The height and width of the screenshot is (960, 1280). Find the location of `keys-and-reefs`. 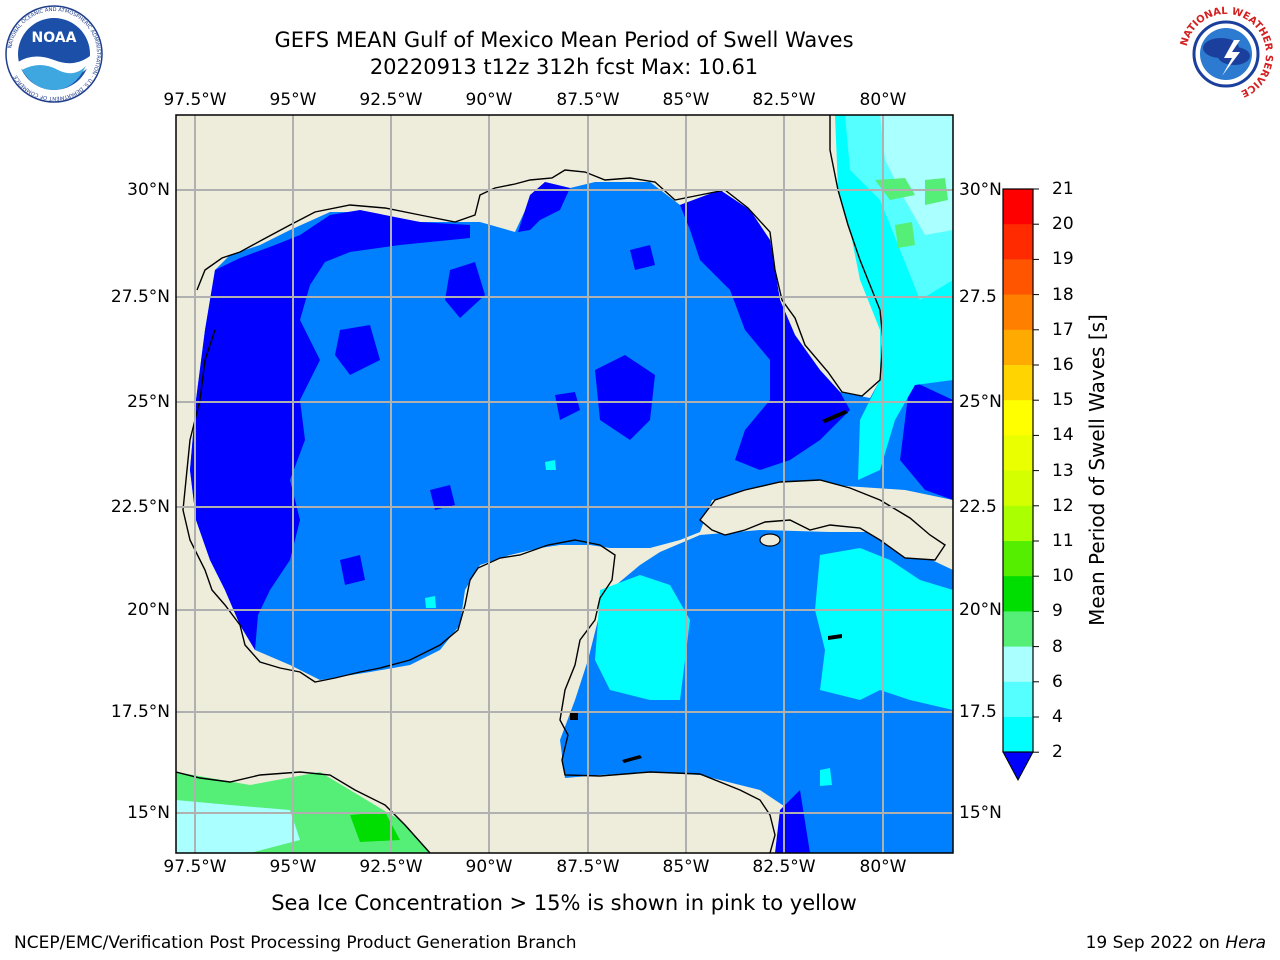

keys-and-reefs is located at coordinates (709, 586).